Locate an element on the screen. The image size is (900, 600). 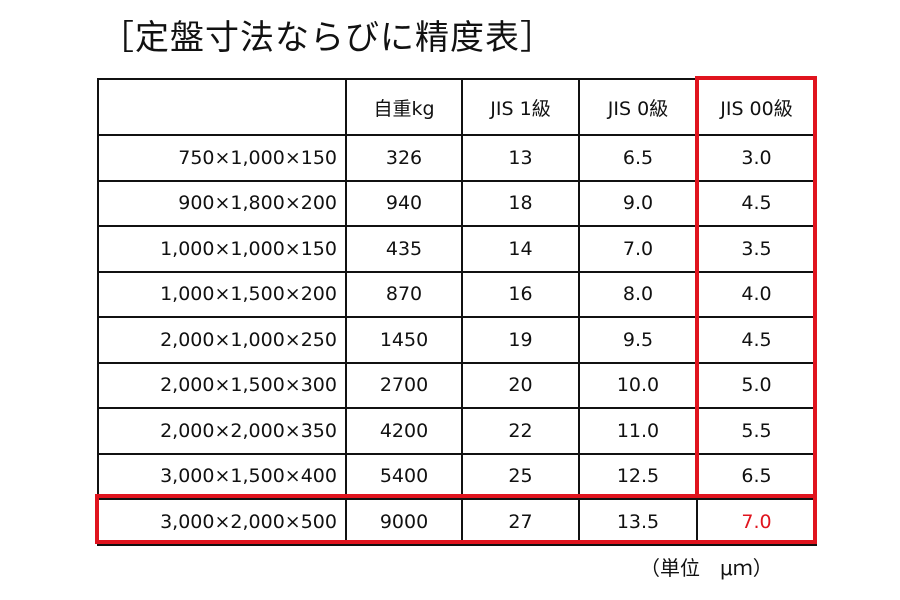
table-cell: 3.0 is located at coordinates (756, 158).